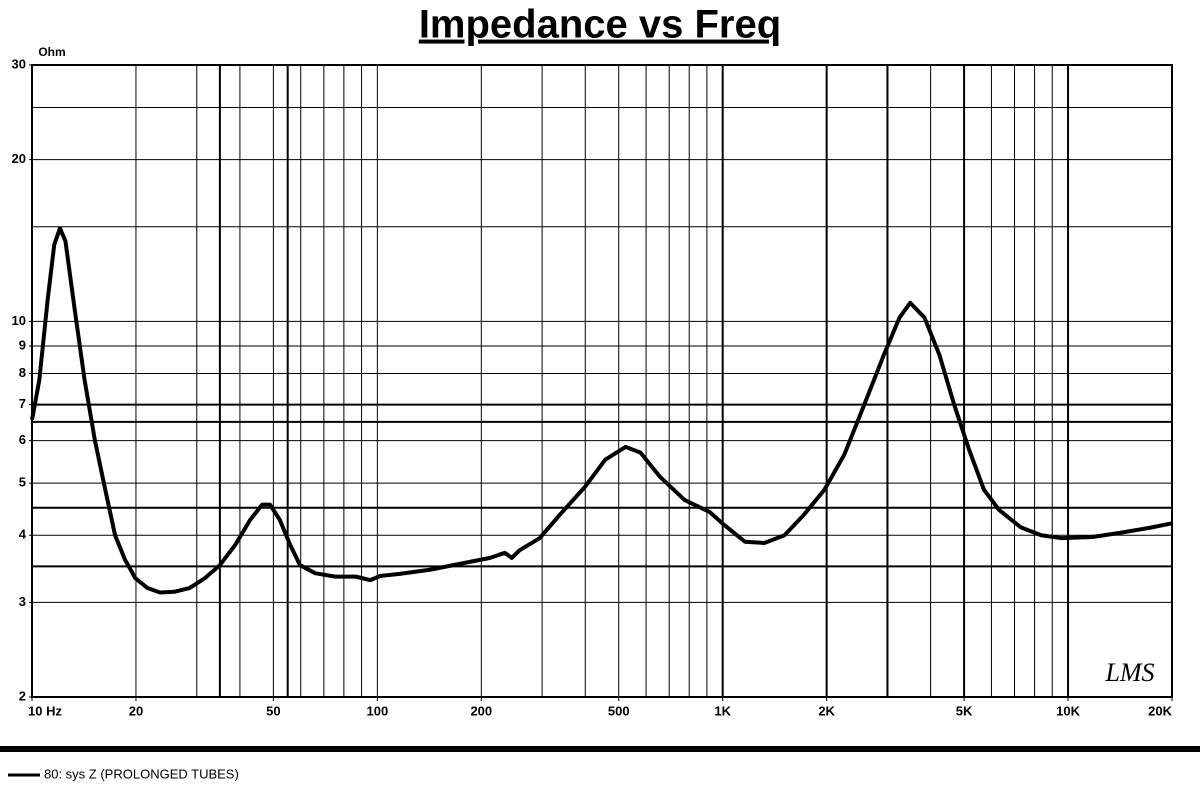 Image resolution: width=1200 pixels, height=800 pixels. Describe the element at coordinates (619, 710) in the screenshot. I see `x-tick-label: 500` at that location.